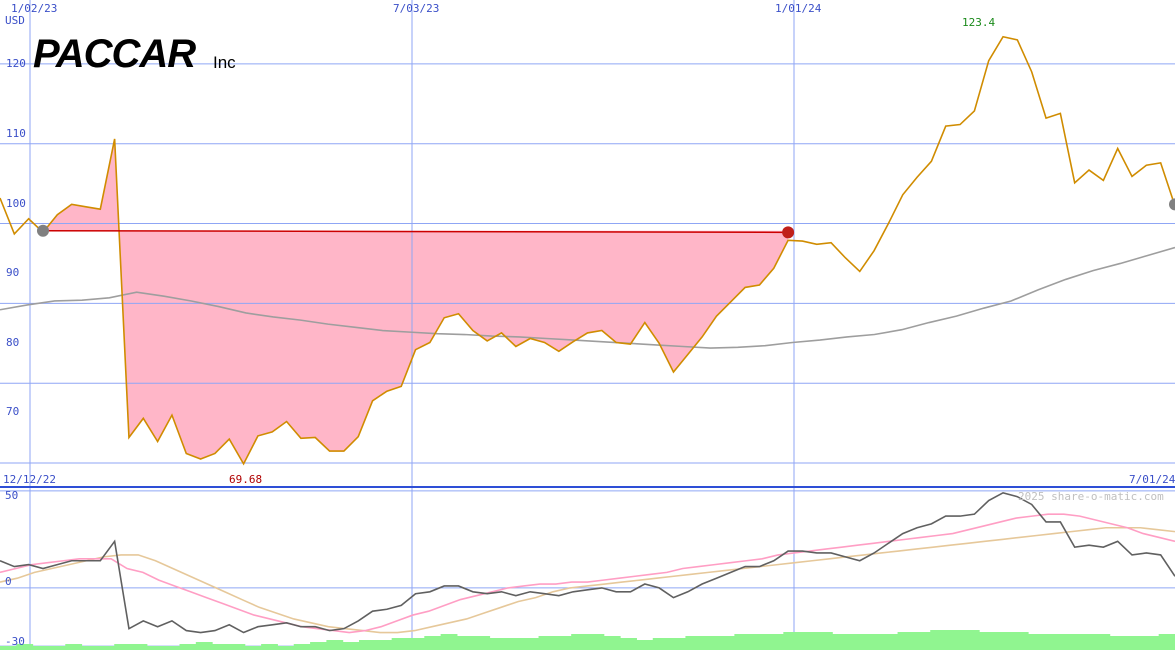  Describe the element at coordinates (1152, 479) in the screenshot. I see `x-label-bottom-2: 7/01/24` at that location.